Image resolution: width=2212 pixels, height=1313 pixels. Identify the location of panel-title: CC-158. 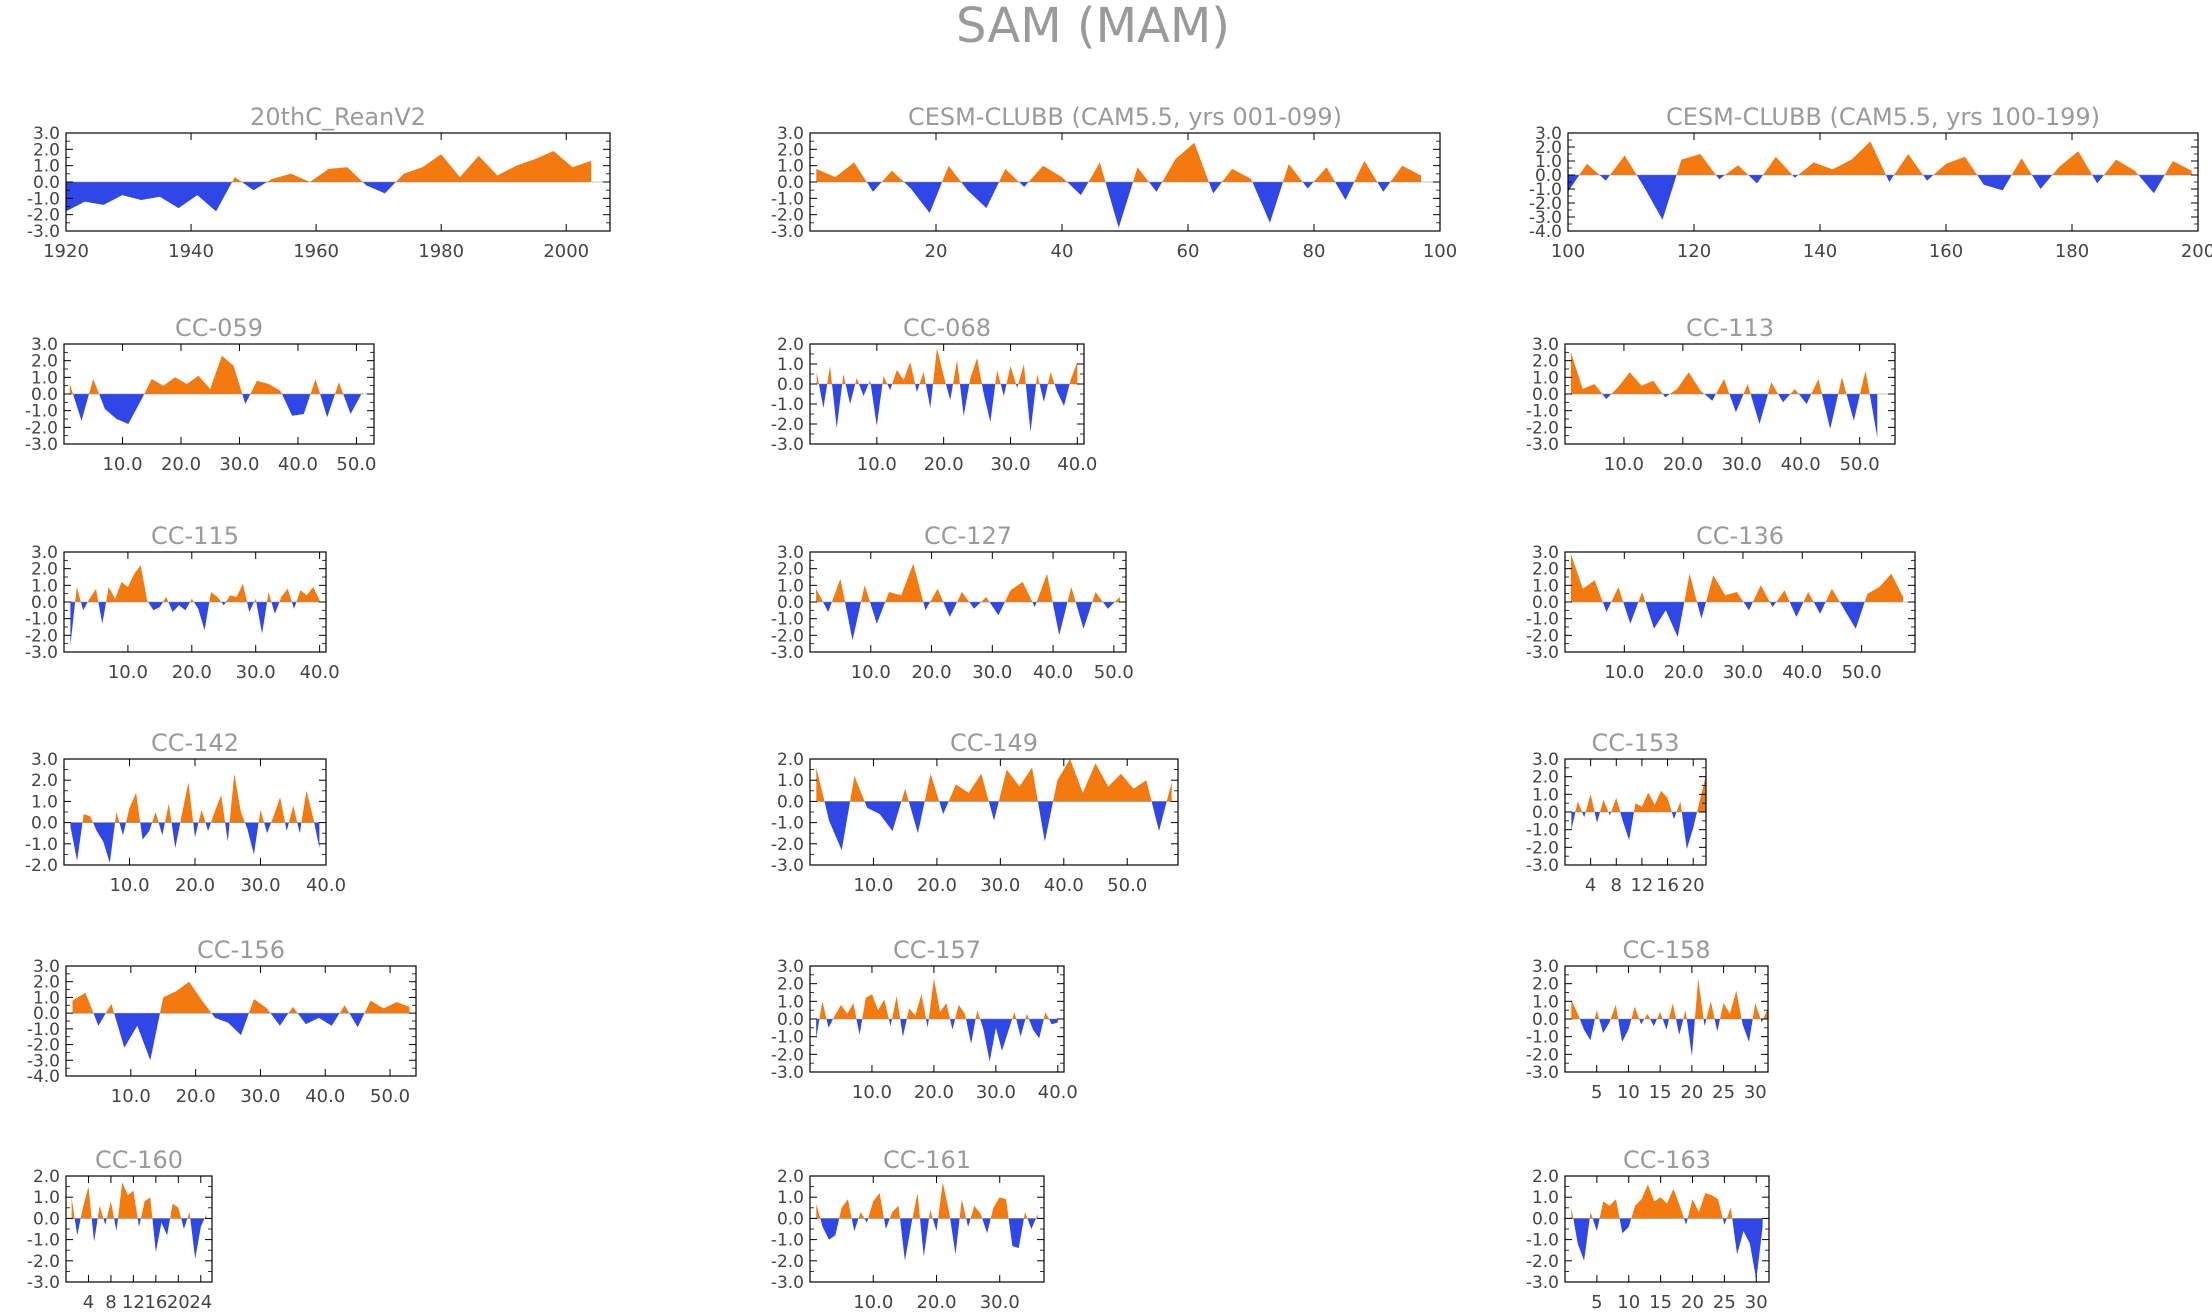
(1667, 950).